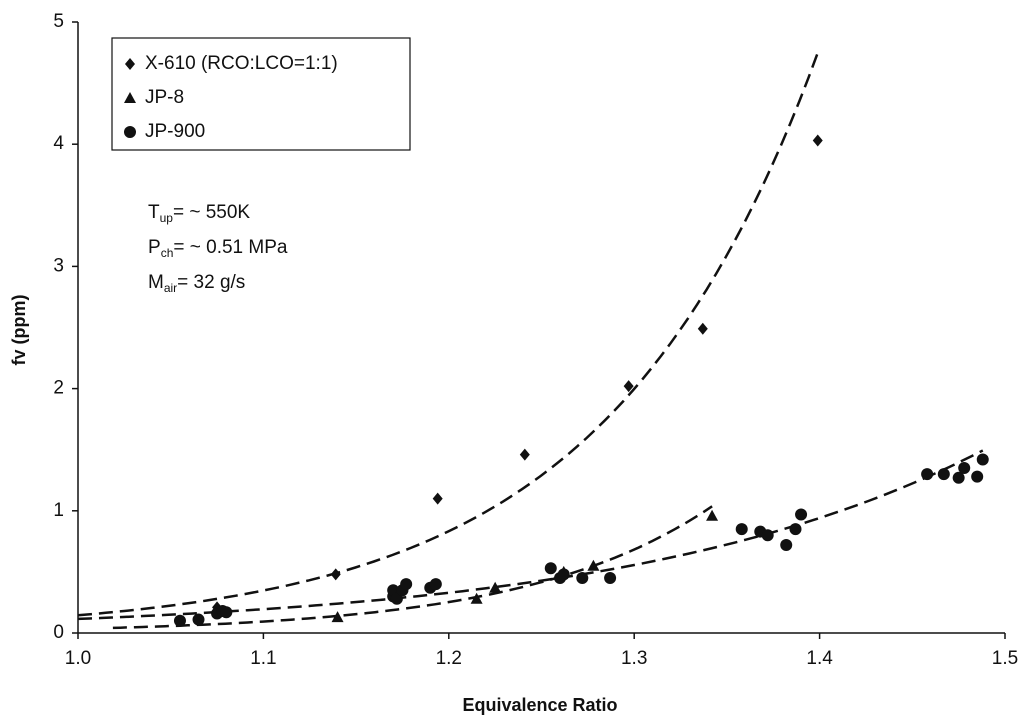  I want to click on trend-line, so click(412, 567).